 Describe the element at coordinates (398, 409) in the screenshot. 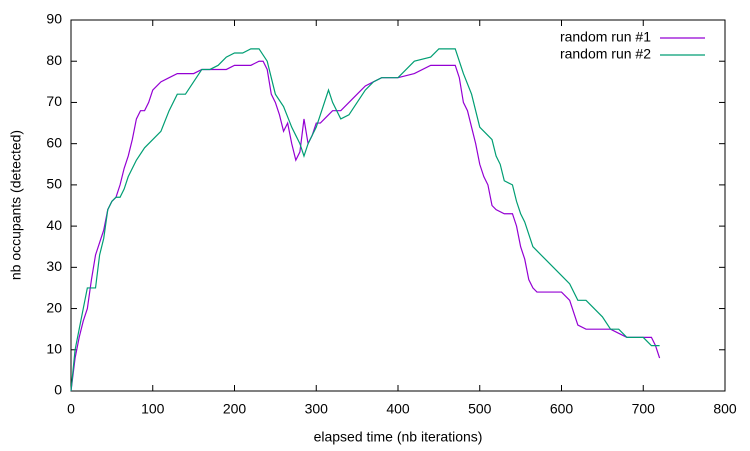

I see `x-tick-label: 400` at that location.